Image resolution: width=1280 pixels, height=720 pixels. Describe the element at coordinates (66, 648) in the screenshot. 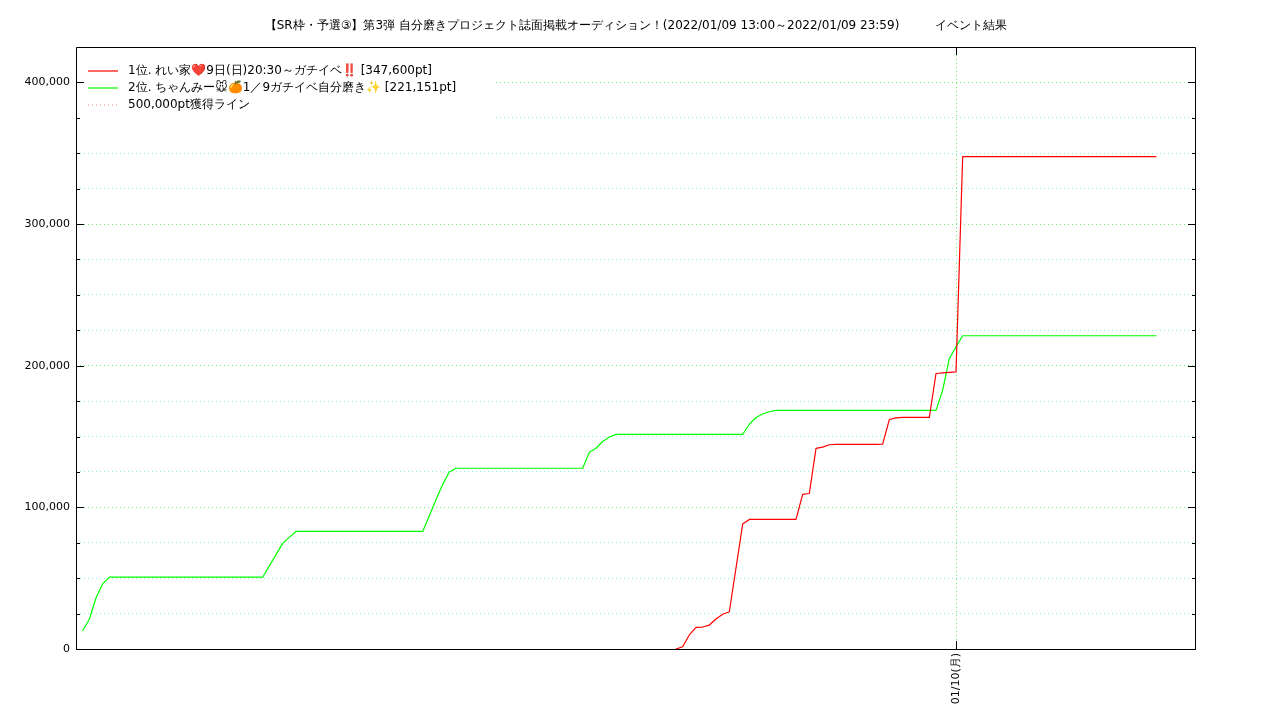

I see `y-tick-label: 0` at that location.